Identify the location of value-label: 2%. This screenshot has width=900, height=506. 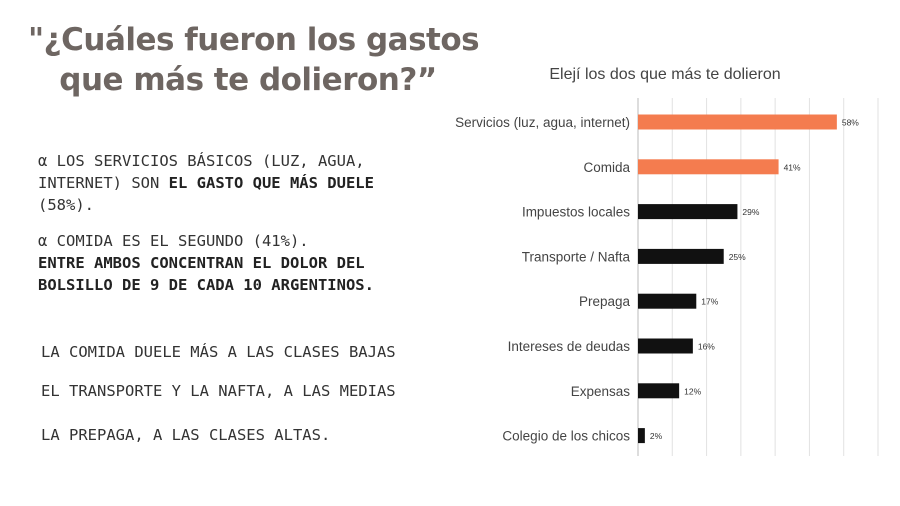
(656, 436).